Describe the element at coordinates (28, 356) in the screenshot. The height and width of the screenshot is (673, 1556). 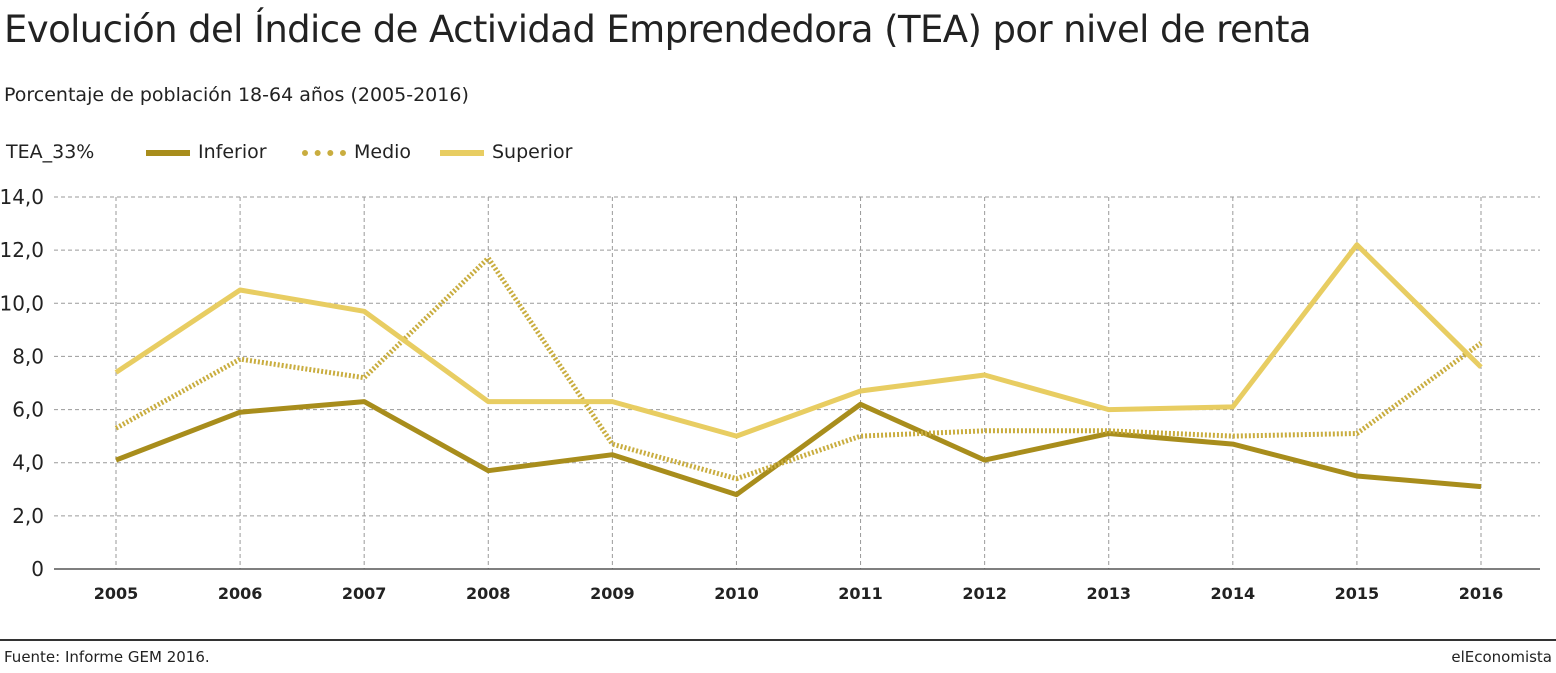
I see `y-tick-label: 8,0` at that location.